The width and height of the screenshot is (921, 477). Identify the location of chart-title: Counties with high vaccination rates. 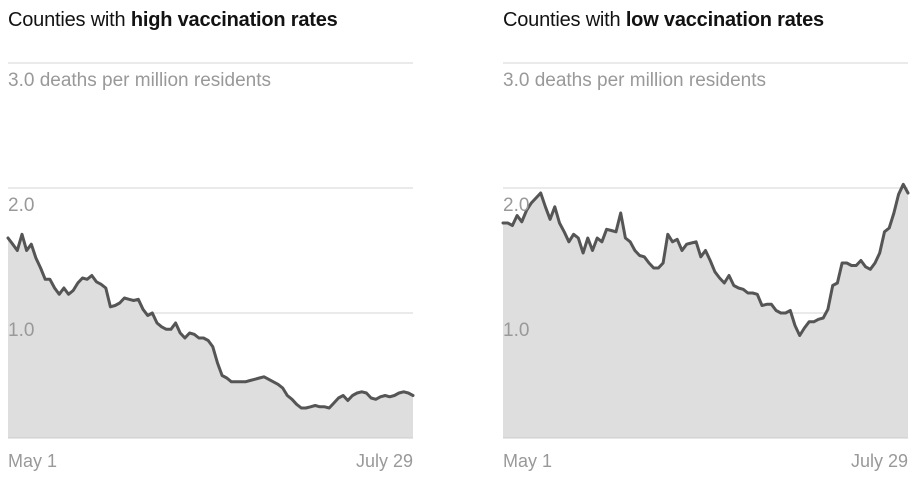
(173, 20).